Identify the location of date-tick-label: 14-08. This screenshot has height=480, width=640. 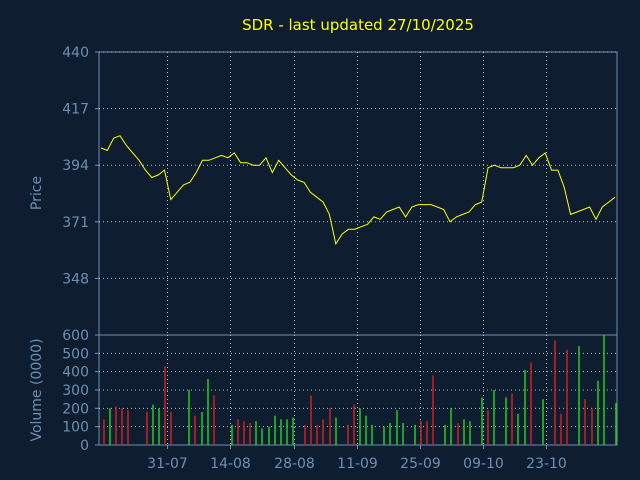
(230, 464).